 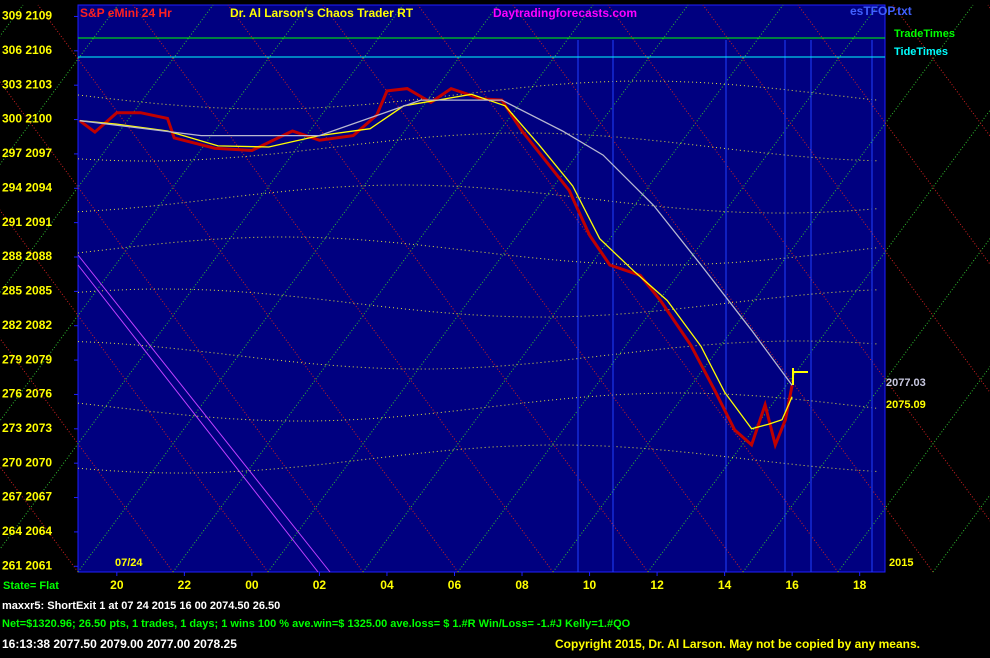 I want to click on x-tick-label: 06, so click(x=455, y=585).